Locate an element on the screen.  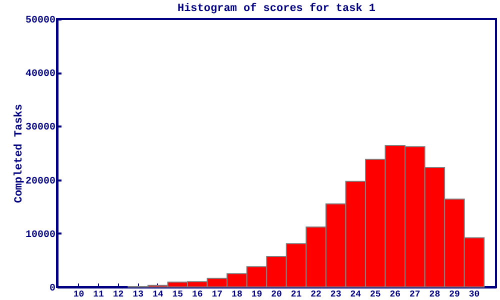
x-tick-label: 10 is located at coordinates (78, 295).